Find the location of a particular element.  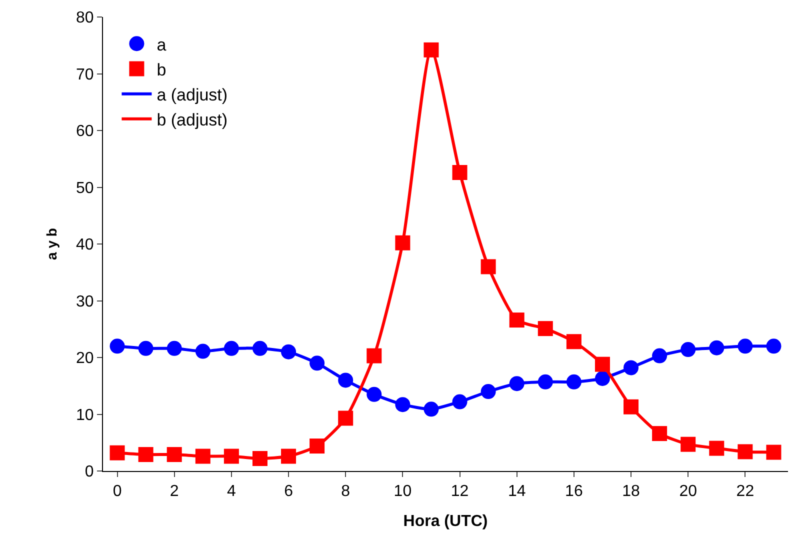

legend-label: a (adjust) is located at coordinates (192, 94).